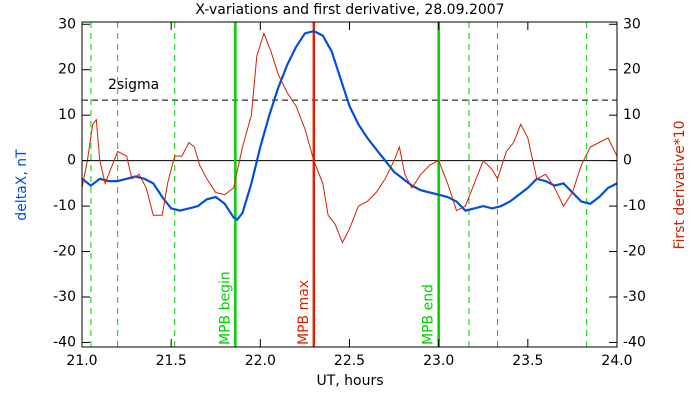 This screenshot has width=700, height=400. What do you see at coordinates (438, 361) in the screenshot?
I see `x-tick-label: 23.0` at bounding box center [438, 361].